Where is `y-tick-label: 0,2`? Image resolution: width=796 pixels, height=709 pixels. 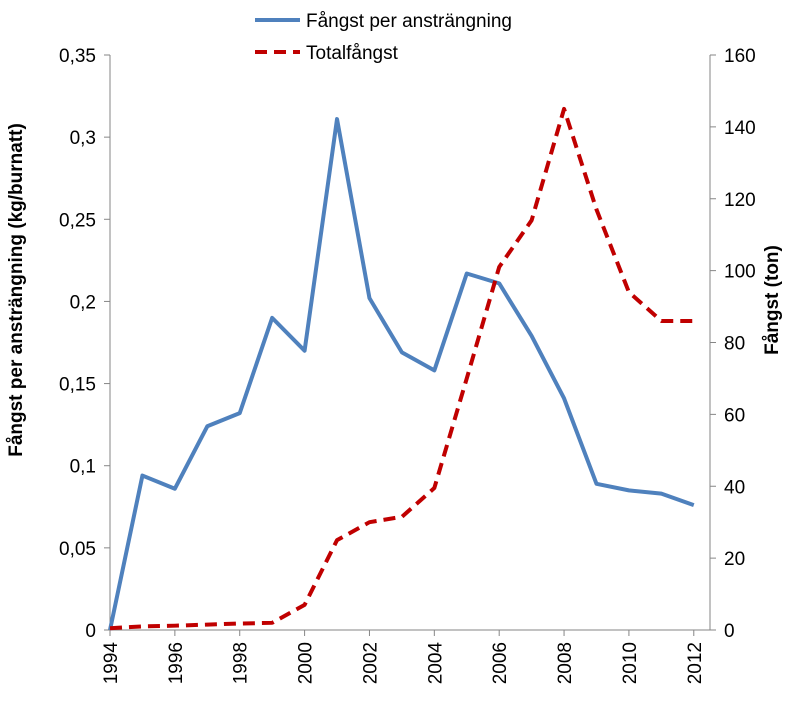 y-tick-label: 0,2 is located at coordinates (83, 302).